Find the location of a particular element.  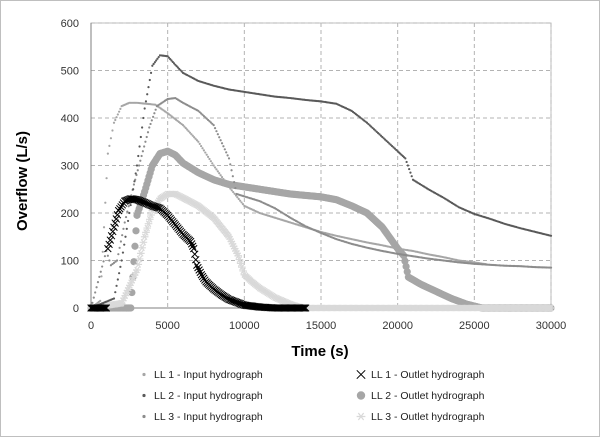

legend-label: LL 1 - Outlet hydrograph is located at coordinates (428, 375).